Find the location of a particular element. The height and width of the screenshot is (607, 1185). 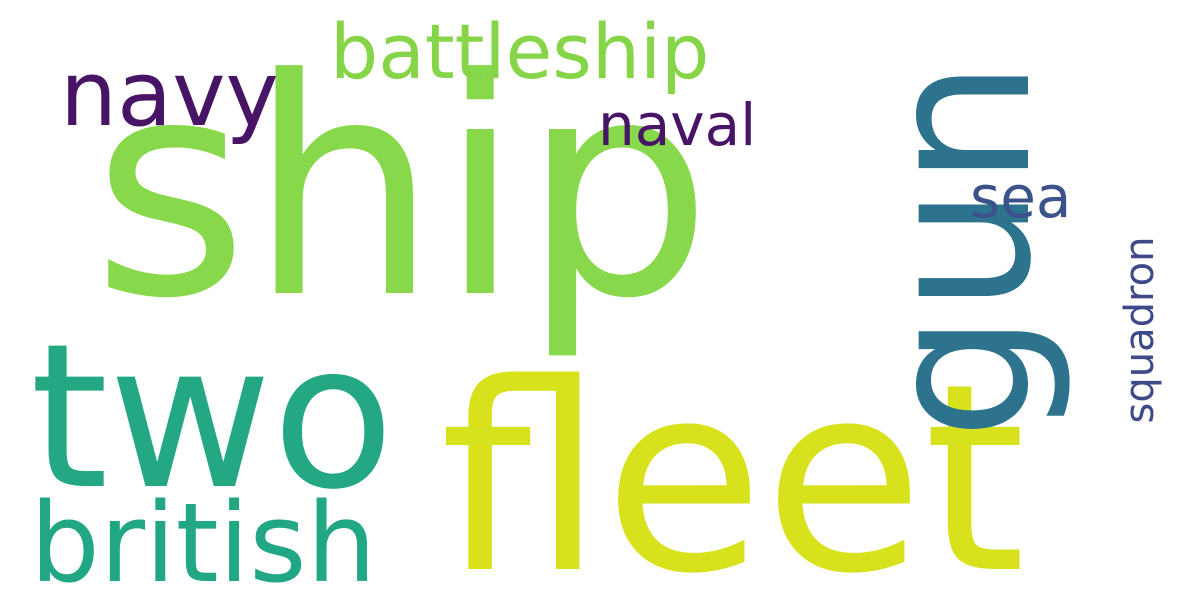

word-sea: sea is located at coordinates (1021, 197).